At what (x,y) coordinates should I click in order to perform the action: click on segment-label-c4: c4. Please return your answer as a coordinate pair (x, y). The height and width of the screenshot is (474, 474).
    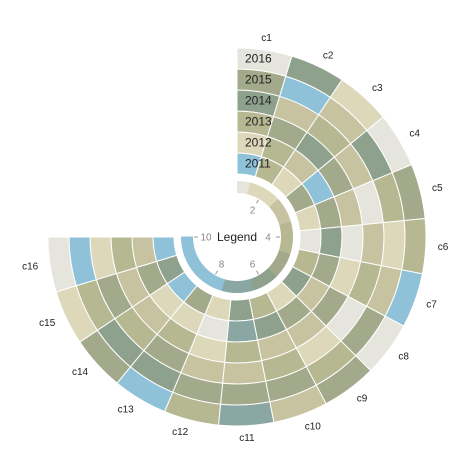
    Looking at the image, I should click on (414, 134).